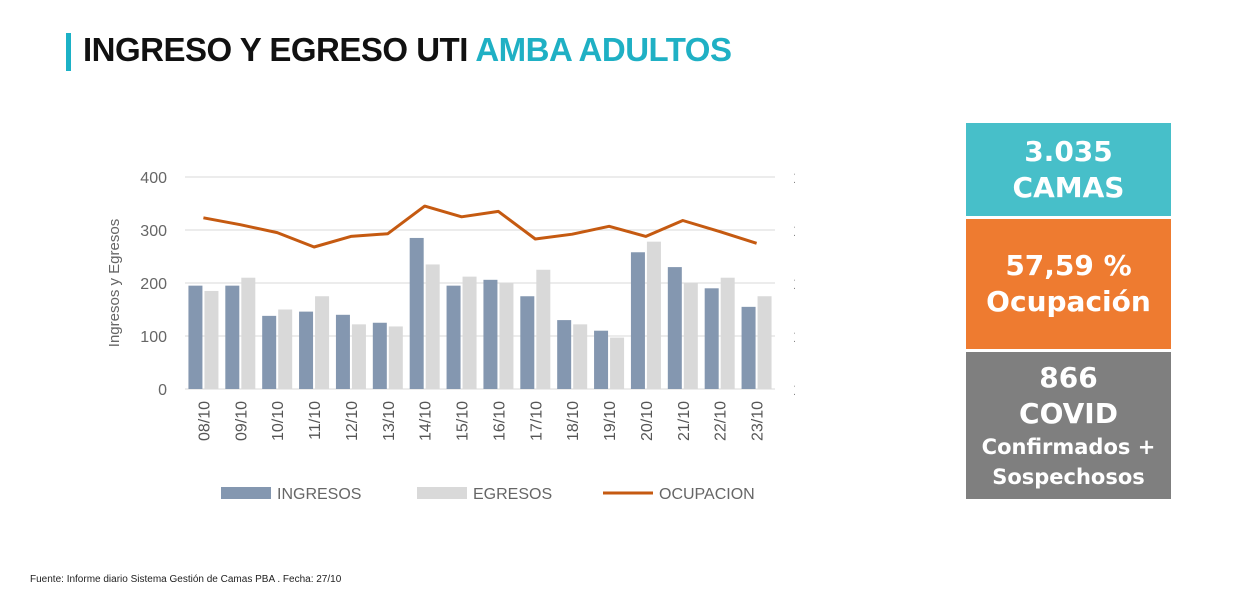 Image resolution: width=1244 pixels, height=591 pixels. I want to click on x-tick-label: 22/10, so click(721, 421).